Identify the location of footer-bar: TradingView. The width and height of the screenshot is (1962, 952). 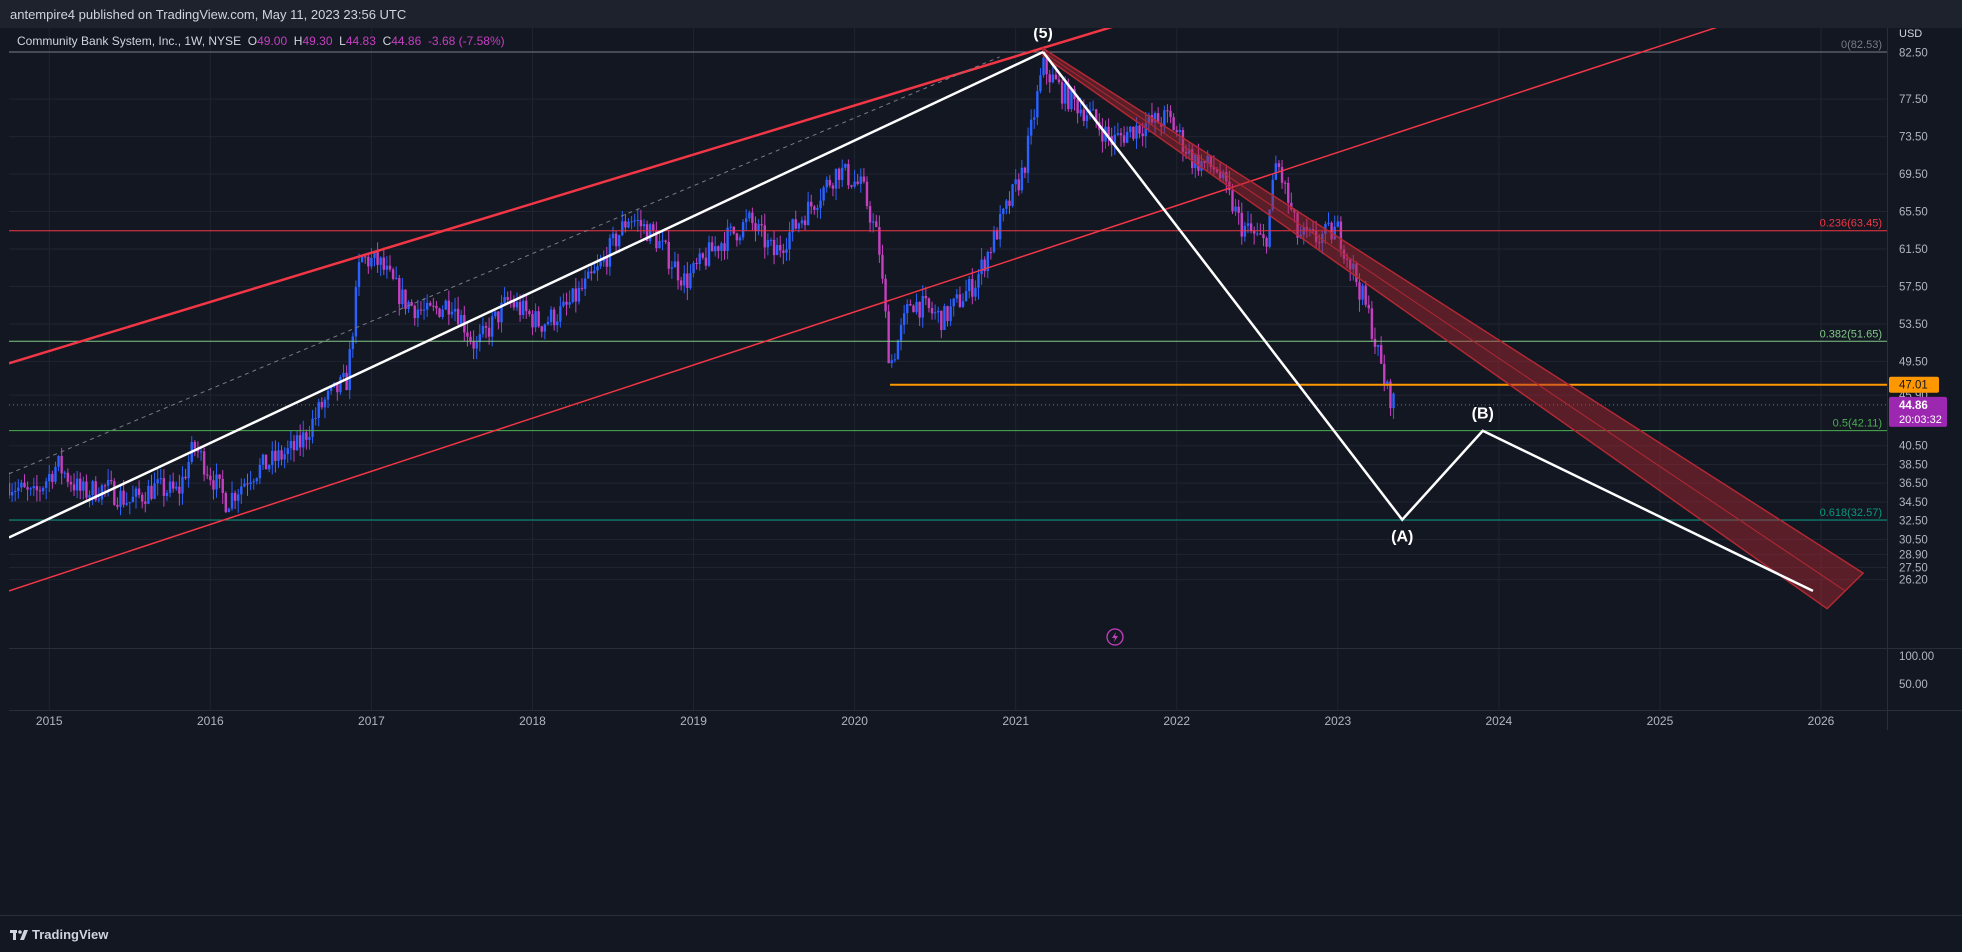
(981, 933).